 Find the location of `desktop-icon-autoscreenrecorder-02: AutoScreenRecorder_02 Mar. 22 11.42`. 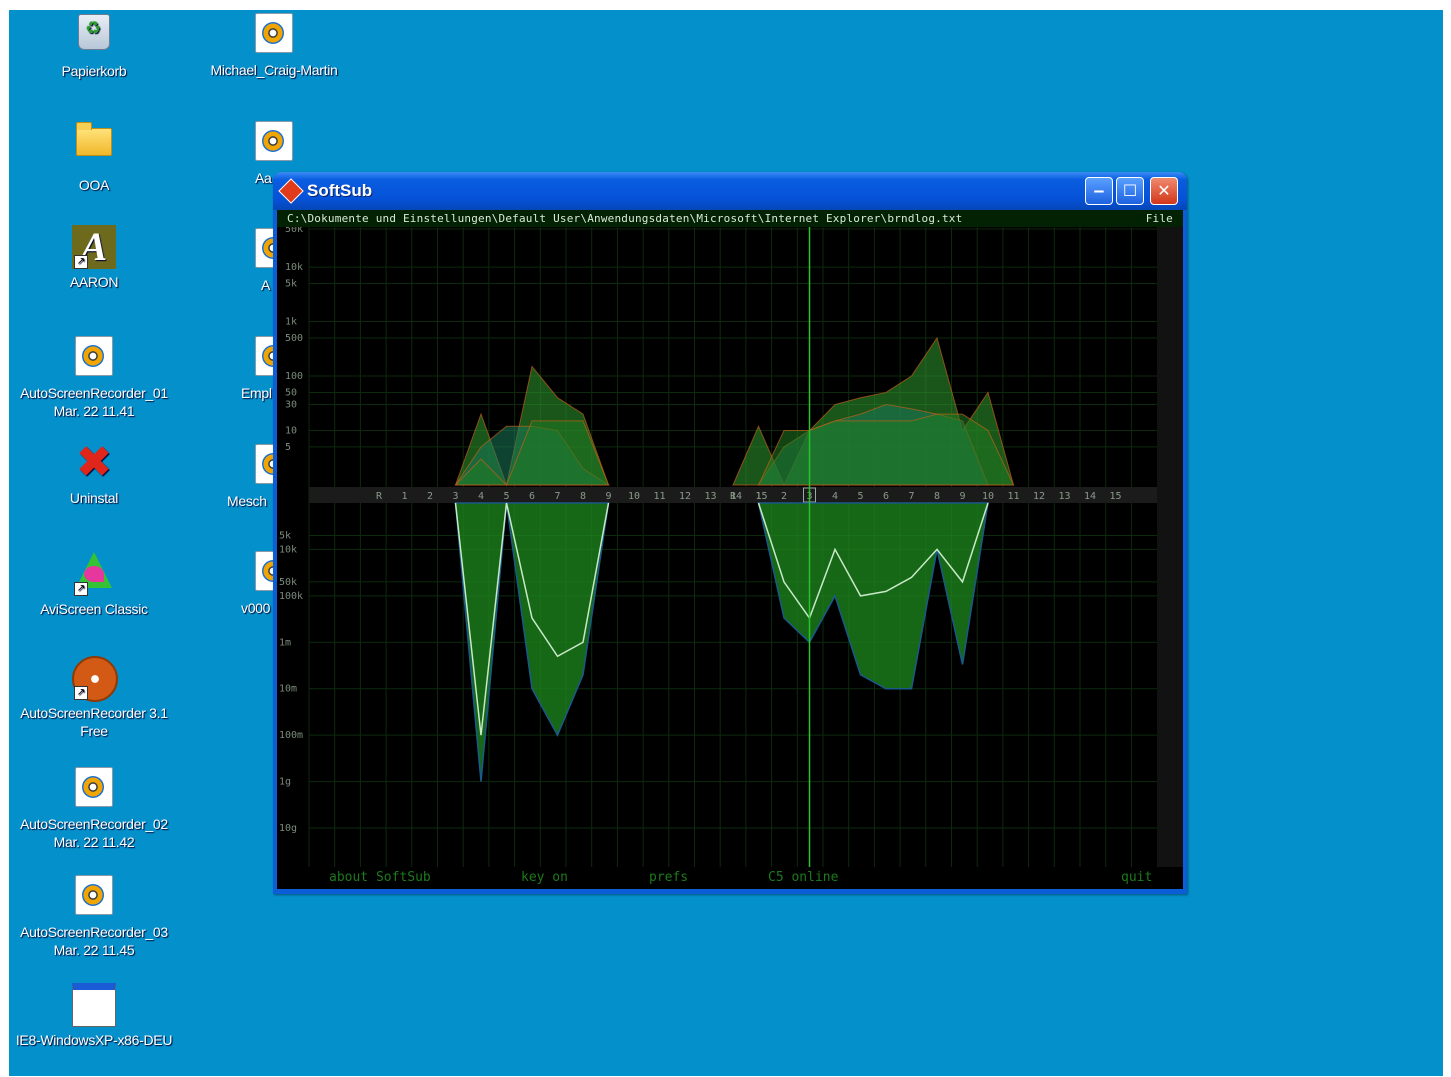

desktop-icon-autoscreenrecorder-02: AutoScreenRecorder_02 Mar. 22 11.42 is located at coordinates (96, 807).